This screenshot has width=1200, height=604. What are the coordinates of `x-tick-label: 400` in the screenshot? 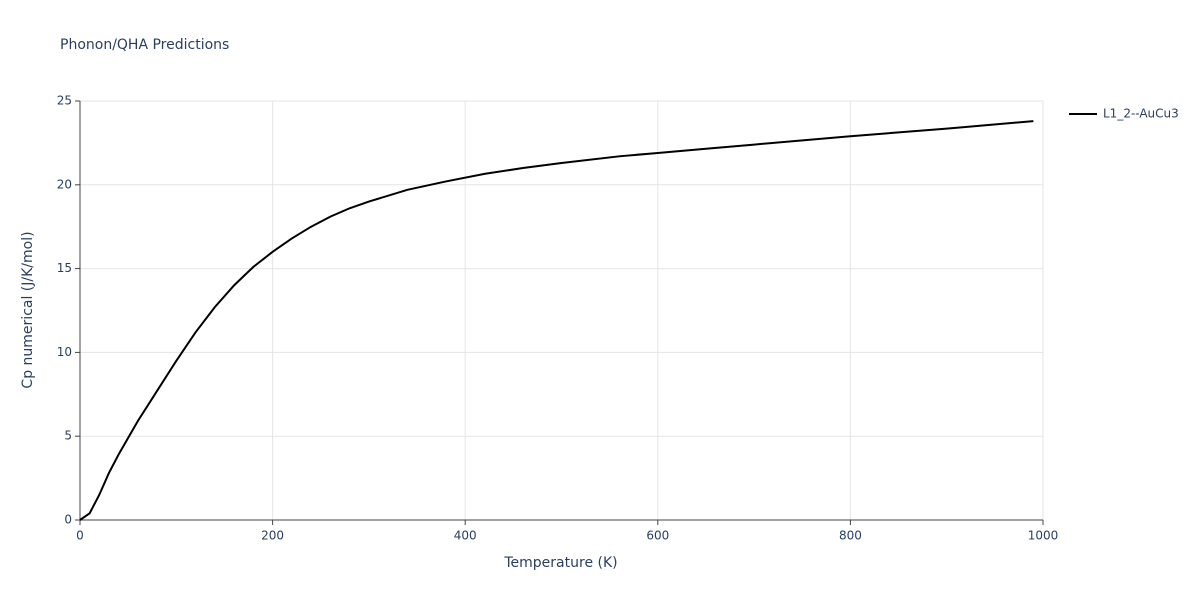 It's located at (465, 536).